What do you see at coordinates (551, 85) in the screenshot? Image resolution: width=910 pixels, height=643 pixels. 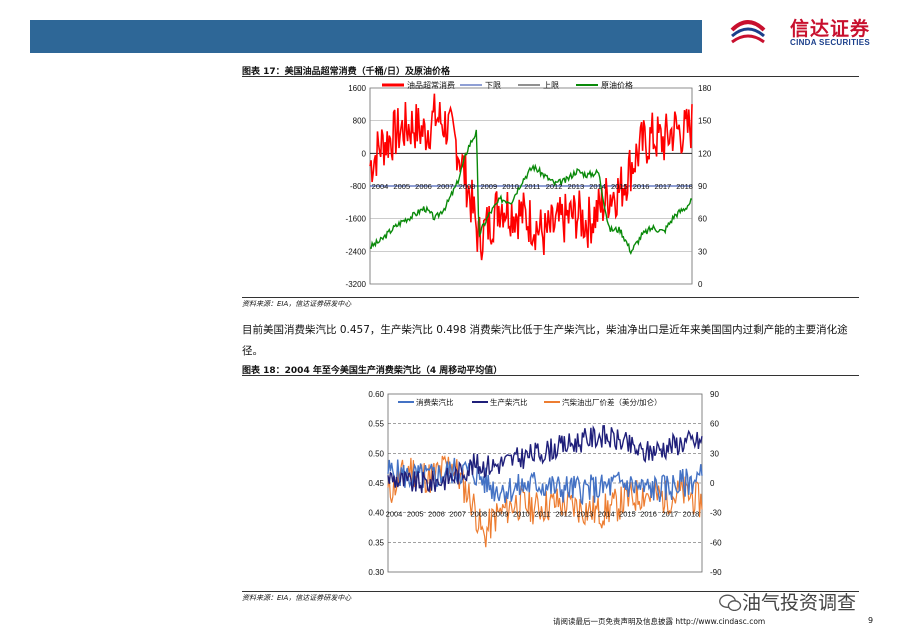 I see `legend-label: 上限` at bounding box center [551, 85].